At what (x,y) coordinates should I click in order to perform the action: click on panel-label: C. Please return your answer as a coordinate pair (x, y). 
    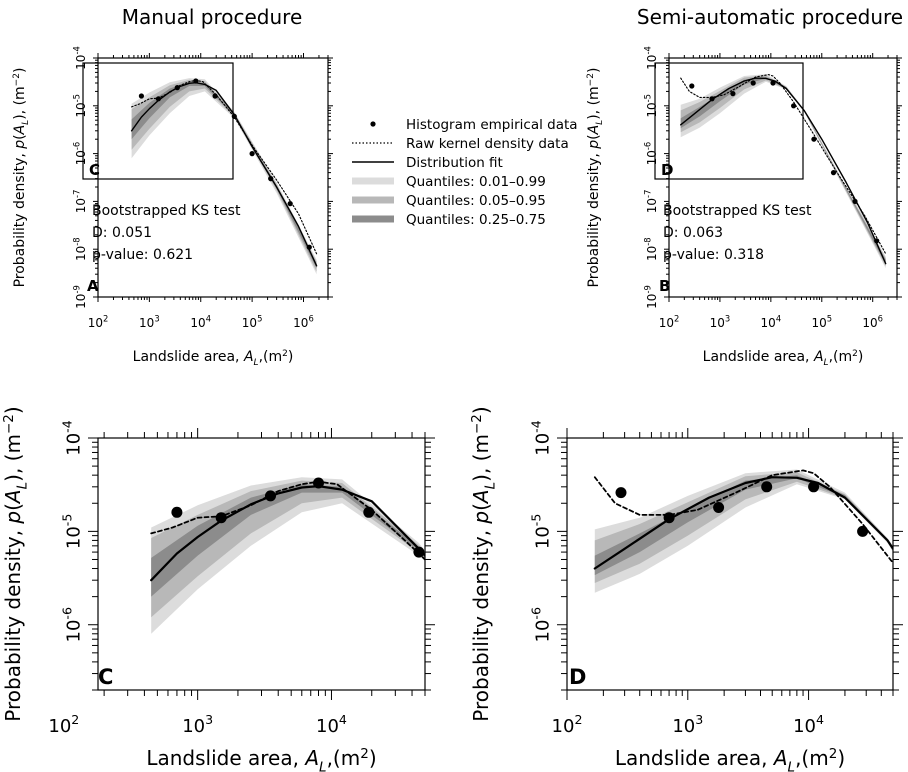
    Looking at the image, I should click on (105, 677).